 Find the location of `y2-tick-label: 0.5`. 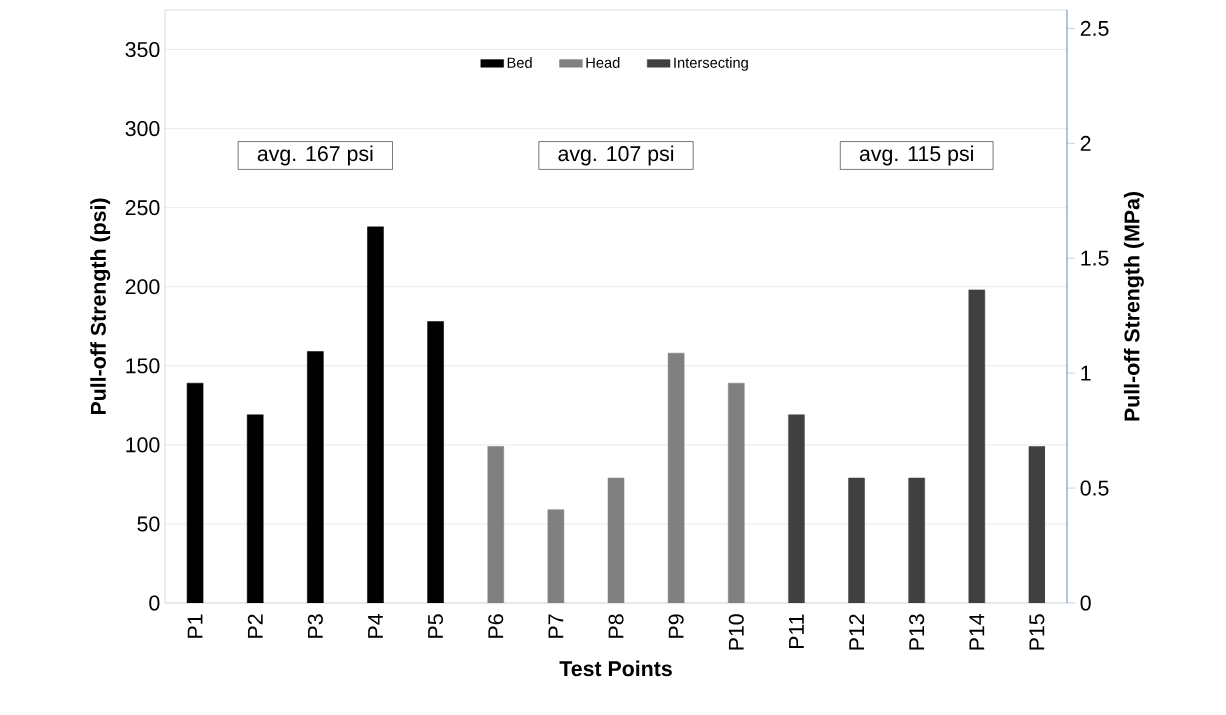

y2-tick-label: 0.5 is located at coordinates (1094, 488).